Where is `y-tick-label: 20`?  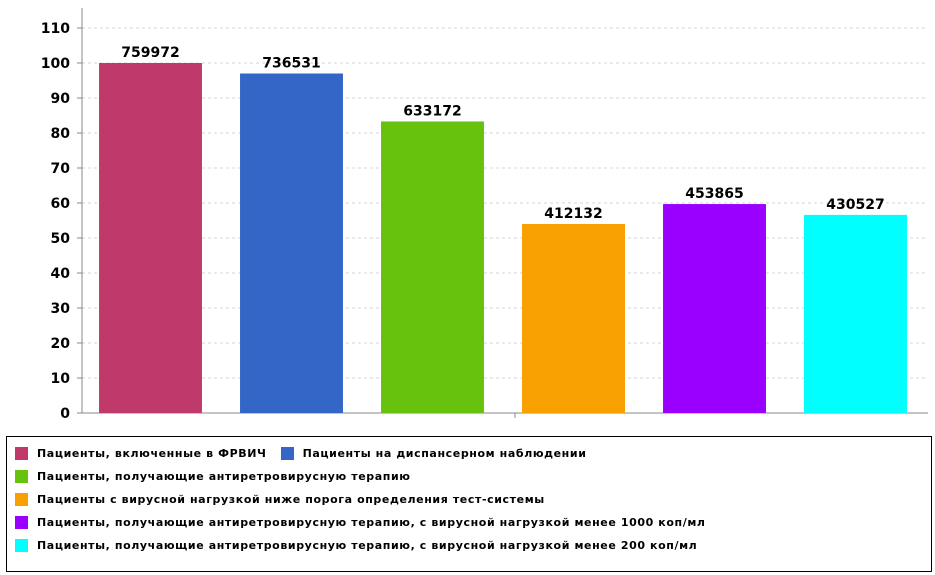
y-tick-label: 20 is located at coordinates (61, 344).